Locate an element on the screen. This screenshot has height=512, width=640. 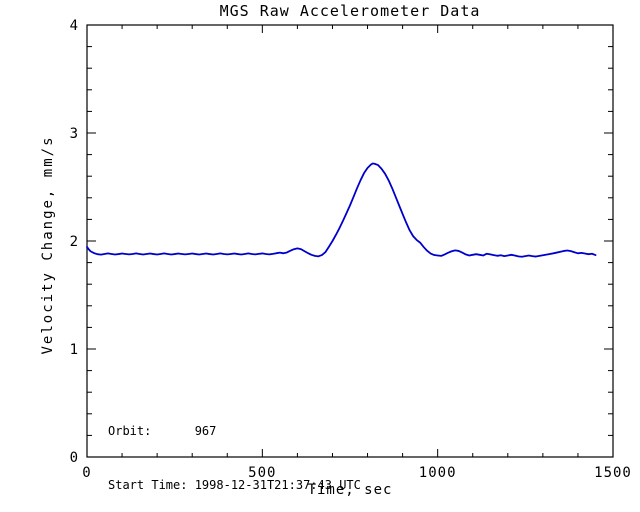
annotation-start-time: Start Time: 1998-12-31T21:37:43 UTC is located at coordinates (234, 485).